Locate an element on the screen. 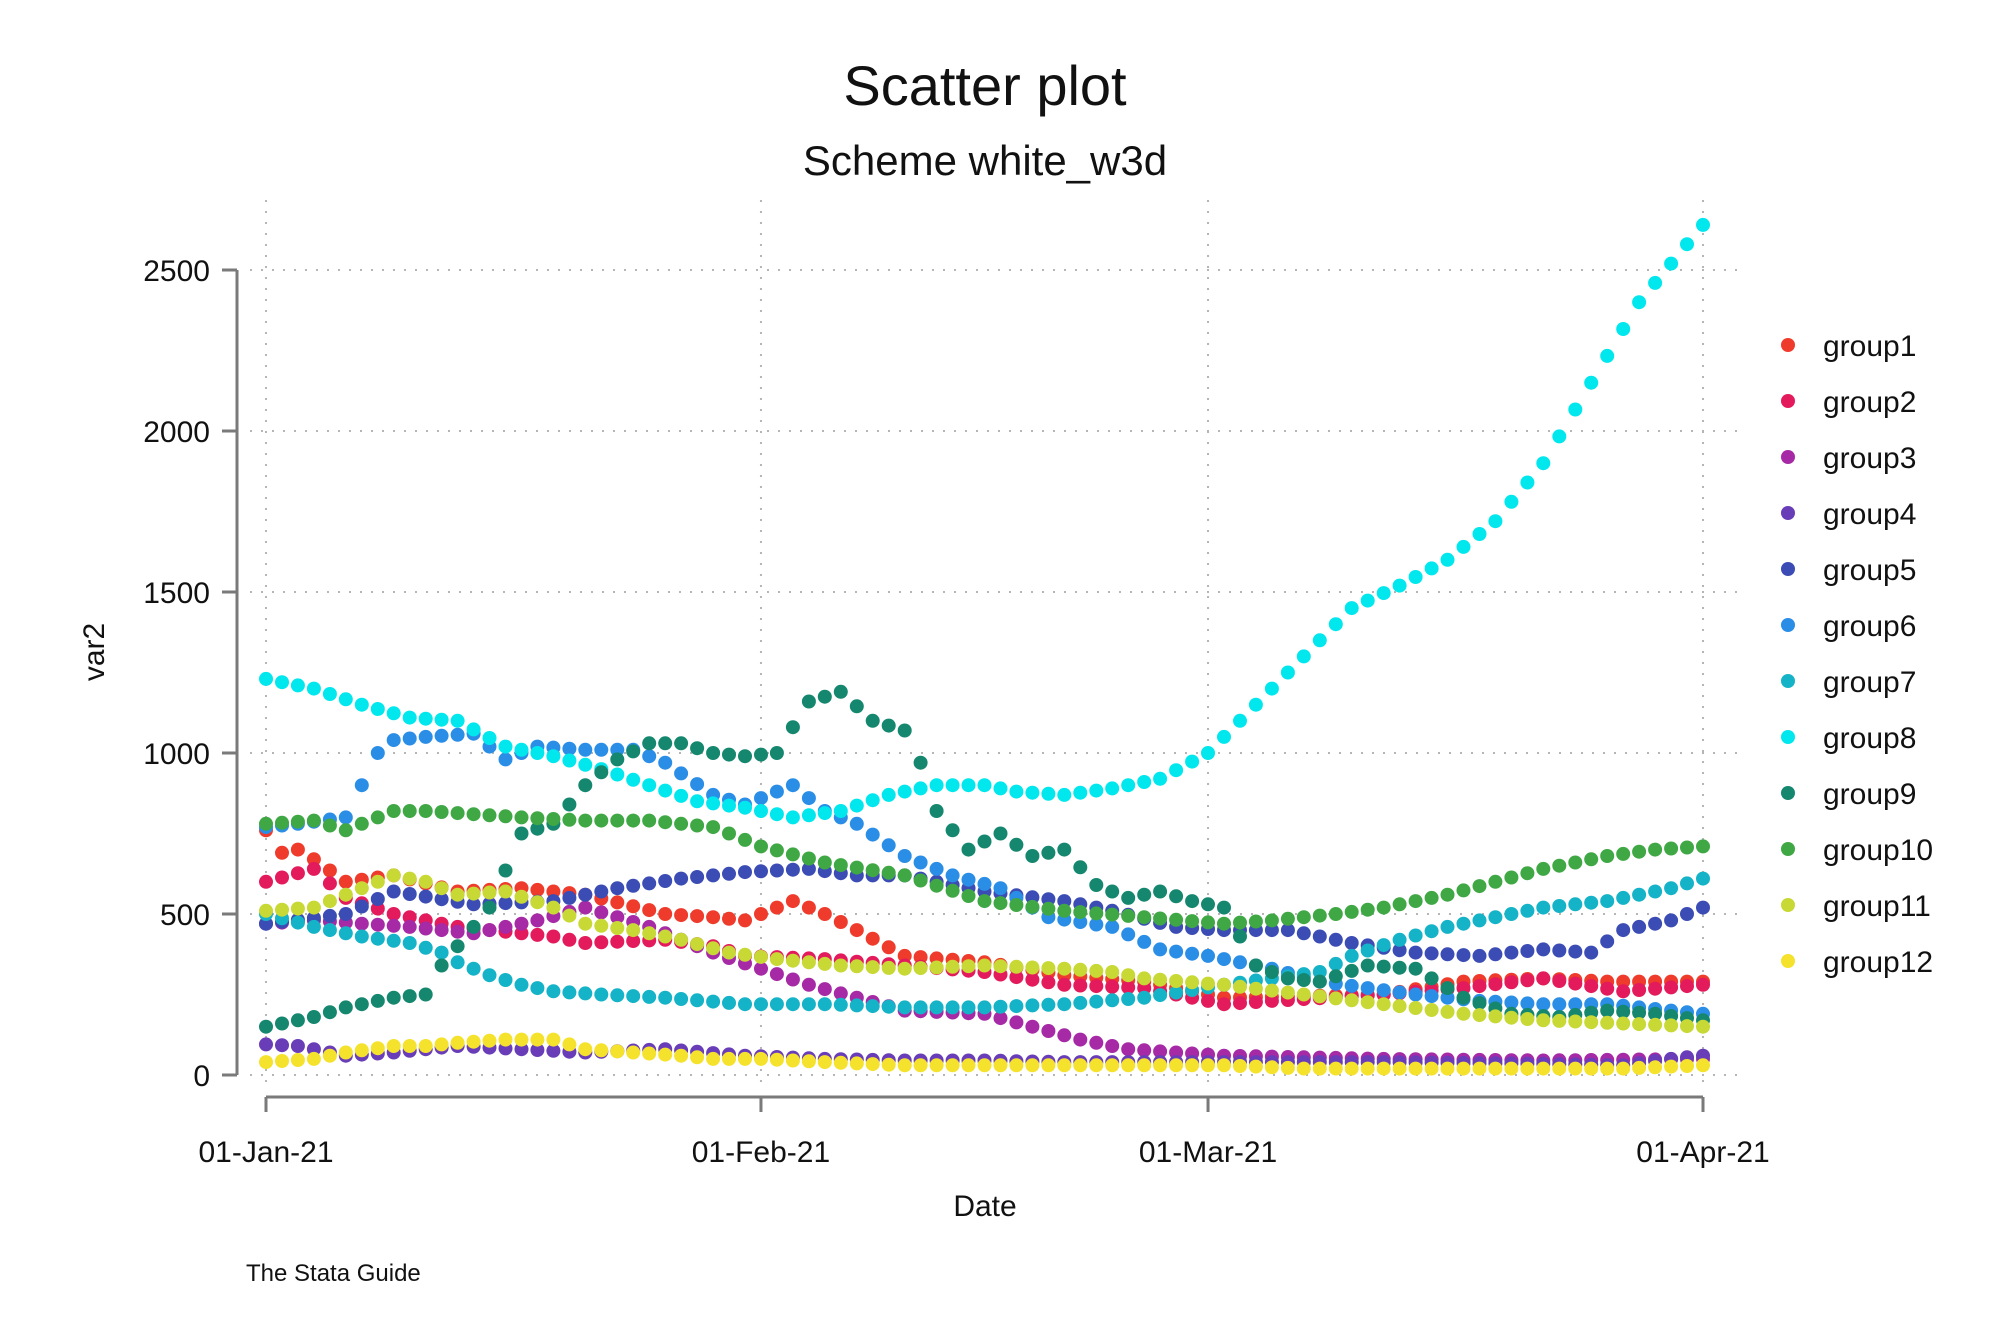  legend-item: group9 is located at coordinates (1848, 794).